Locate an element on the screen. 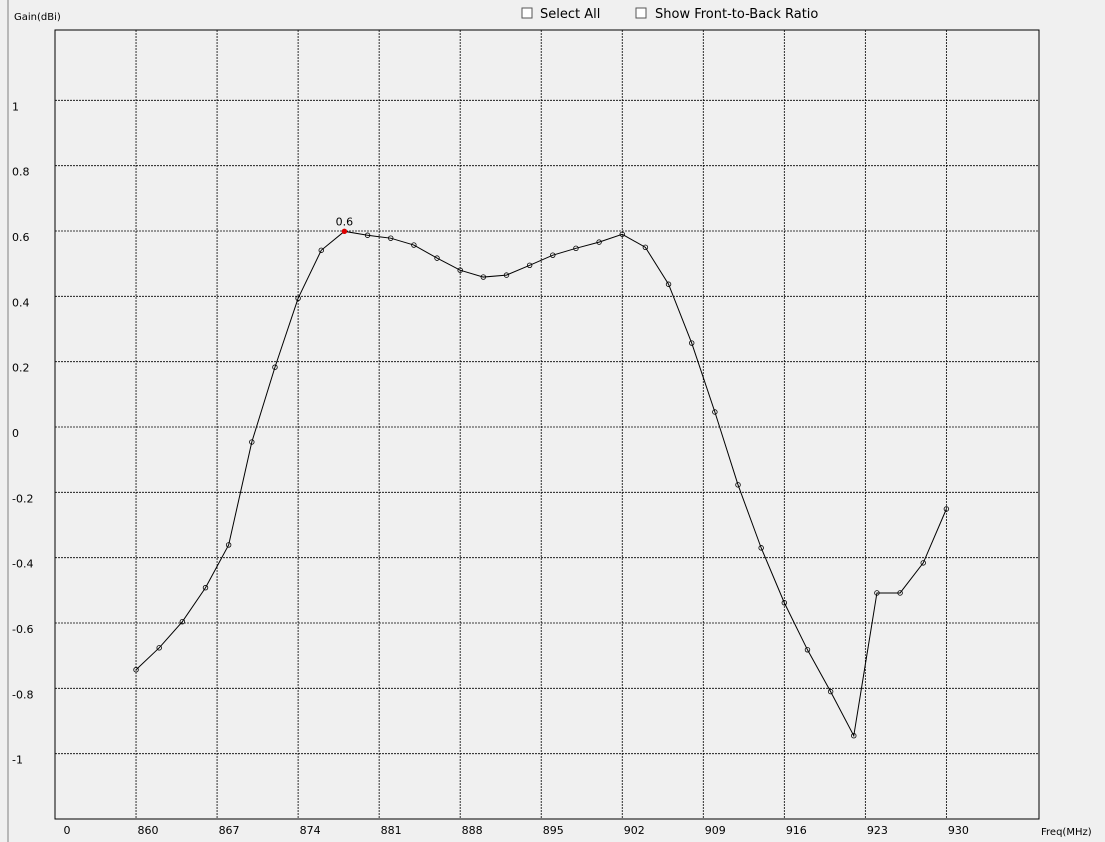 The image size is (1105, 842). checkbox-label: Show Front-to-Back Ratio is located at coordinates (736, 14).